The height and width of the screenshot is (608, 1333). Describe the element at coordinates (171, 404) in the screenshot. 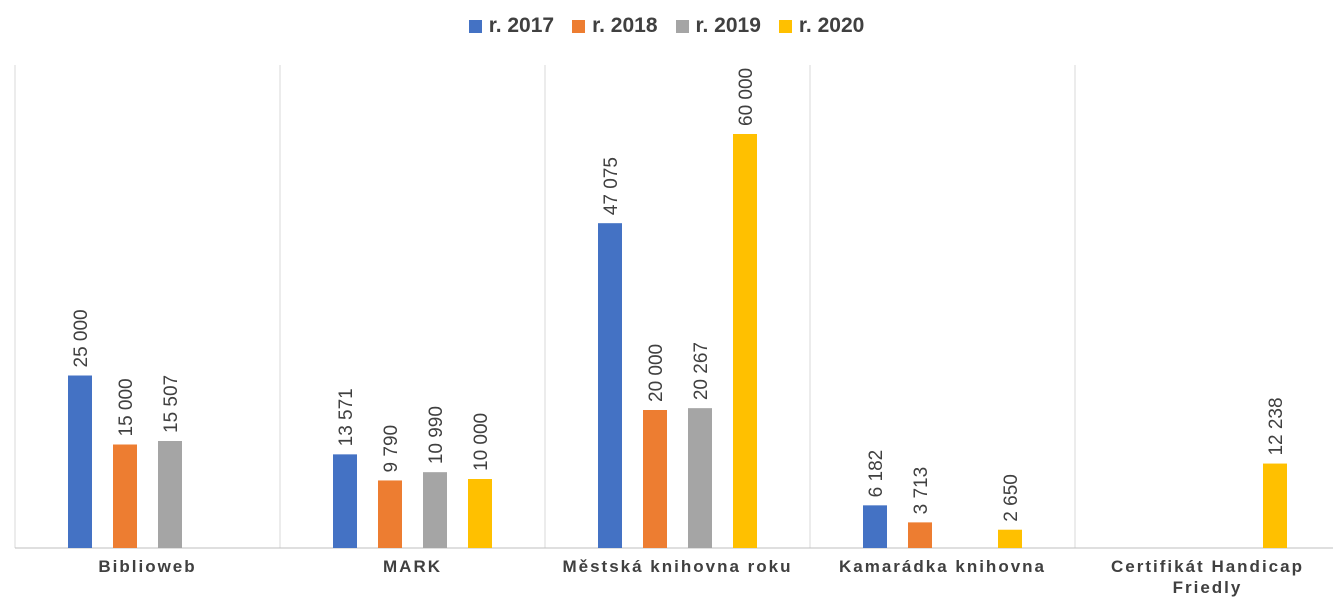

I see `data-label: 15 507` at that location.